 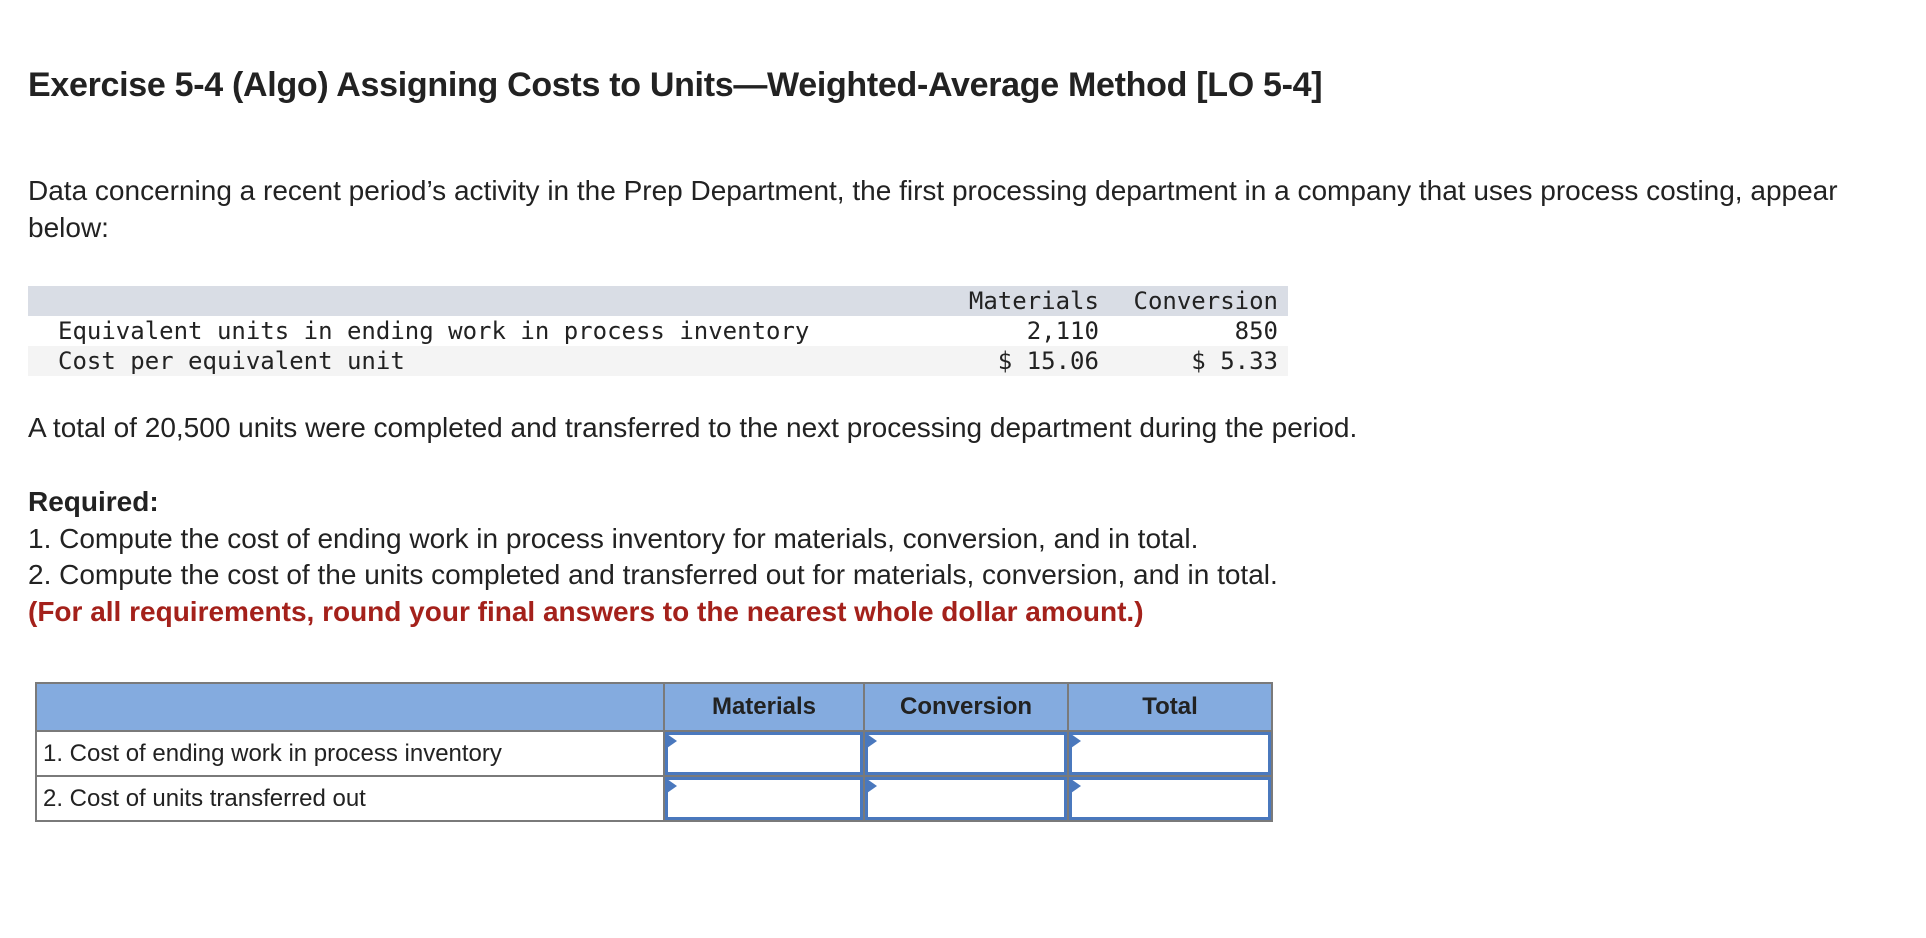 What do you see at coordinates (658, 361) in the screenshot?
I see `given-data-row: Cost per equivalent unit $ 15.06 $ 5.33` at bounding box center [658, 361].